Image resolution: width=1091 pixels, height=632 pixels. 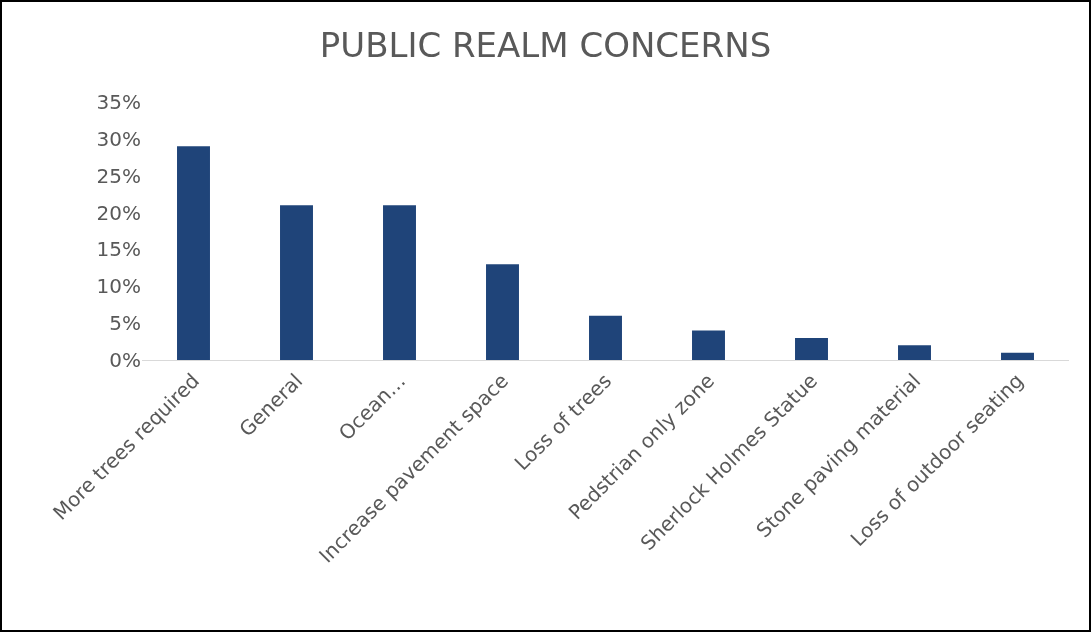 What do you see at coordinates (118, 212) in the screenshot?
I see `y-tick-label: 20%` at bounding box center [118, 212].